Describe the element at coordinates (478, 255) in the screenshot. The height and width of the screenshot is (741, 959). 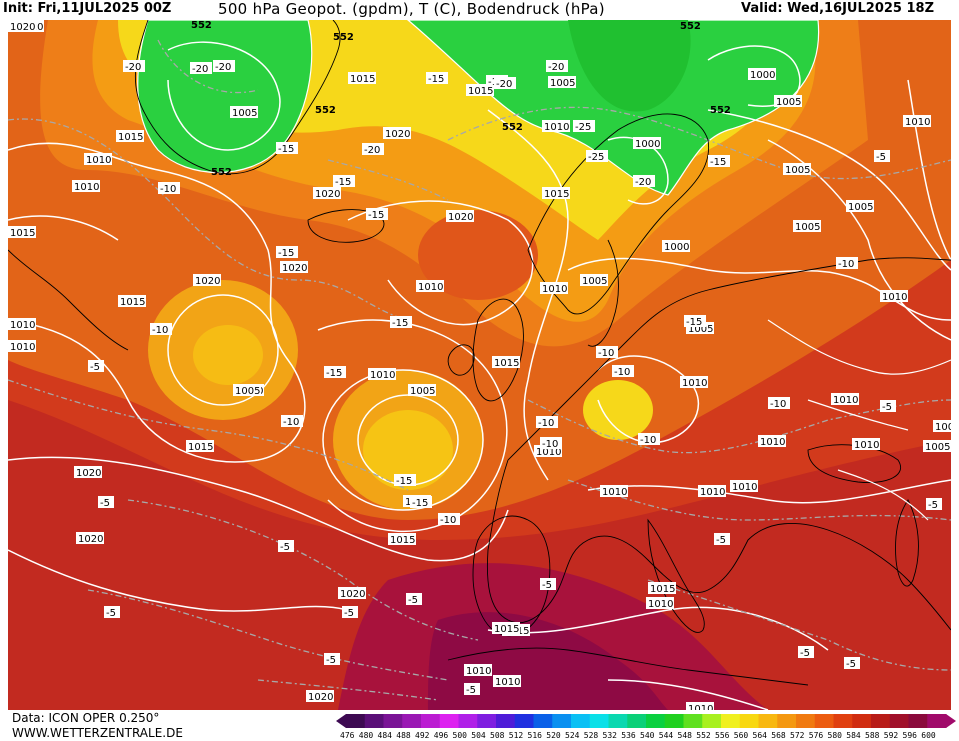
I see `ridge-north-sea` at that location.